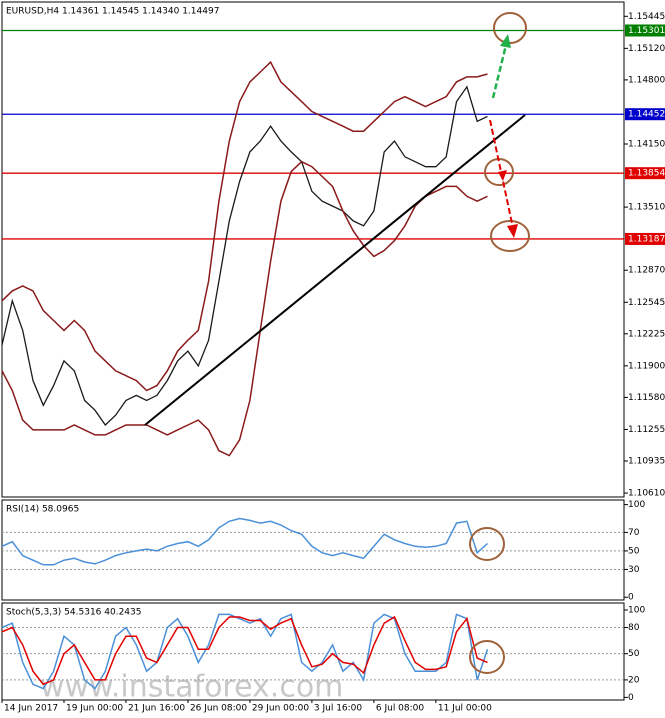 The image size is (665, 718). What do you see at coordinates (73, 613) in the screenshot?
I see `panel-title: Stoch(5,3,3) 54.5316 40.2435` at bounding box center [73, 613].